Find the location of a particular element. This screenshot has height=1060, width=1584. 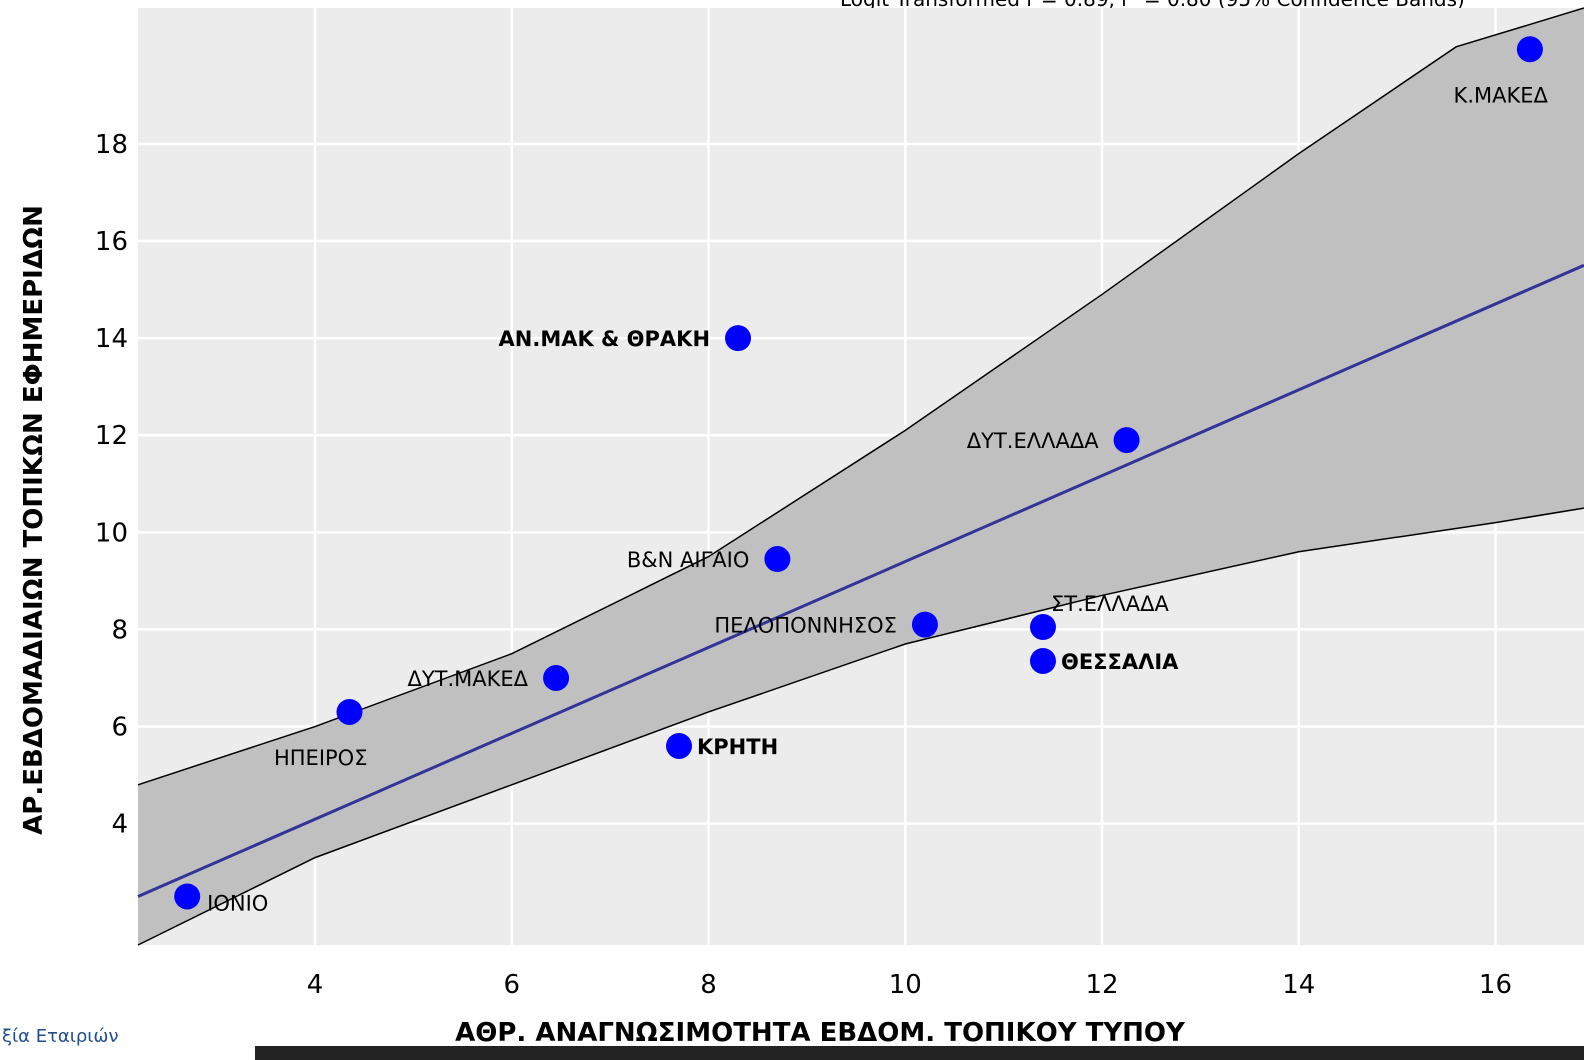

y-tick-label: 6 is located at coordinates (119, 728).